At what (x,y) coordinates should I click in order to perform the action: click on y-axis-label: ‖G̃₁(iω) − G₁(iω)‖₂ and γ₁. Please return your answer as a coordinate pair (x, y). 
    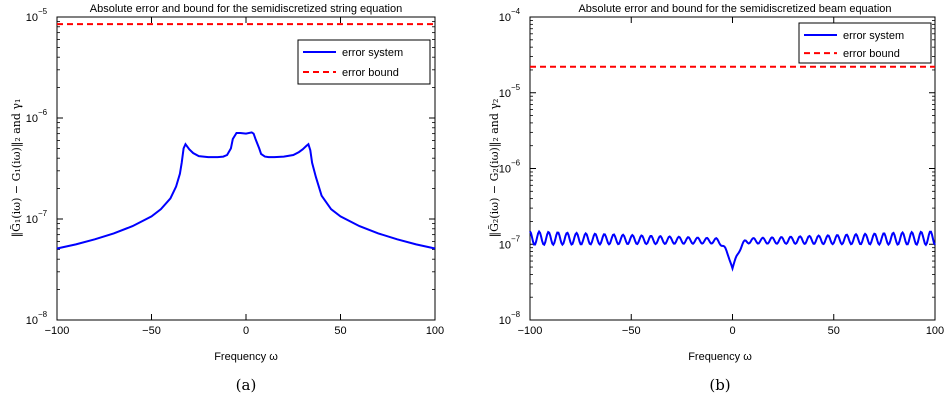
    Looking at the image, I should click on (17, 168).